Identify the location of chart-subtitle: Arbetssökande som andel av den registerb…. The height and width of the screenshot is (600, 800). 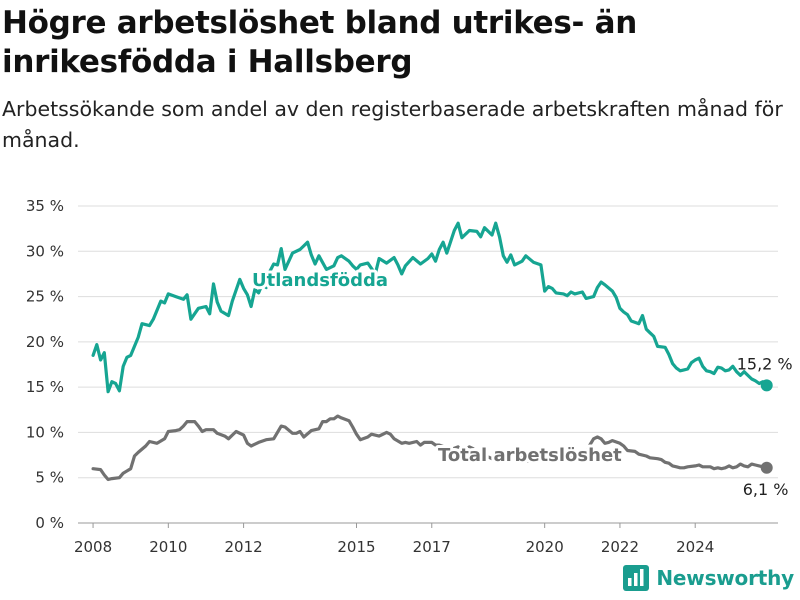
(392, 124).